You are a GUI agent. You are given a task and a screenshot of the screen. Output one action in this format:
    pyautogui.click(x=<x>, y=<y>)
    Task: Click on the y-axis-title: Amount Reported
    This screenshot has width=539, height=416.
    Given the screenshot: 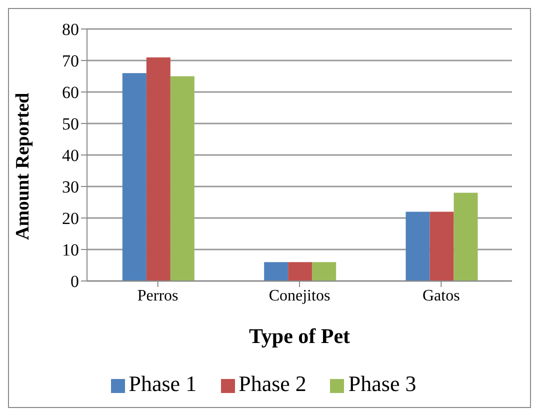 What is the action you would take?
    pyautogui.click(x=23, y=166)
    